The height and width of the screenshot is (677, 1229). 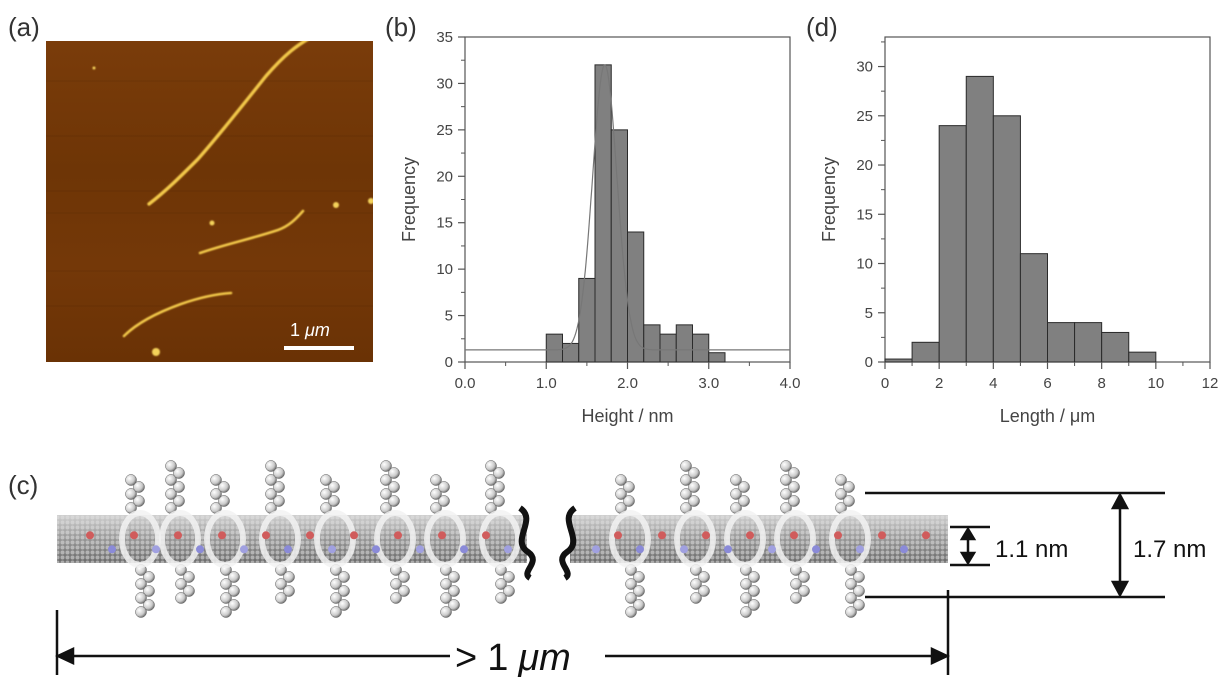 I want to click on y-tick-label: 15, so click(x=444, y=223).